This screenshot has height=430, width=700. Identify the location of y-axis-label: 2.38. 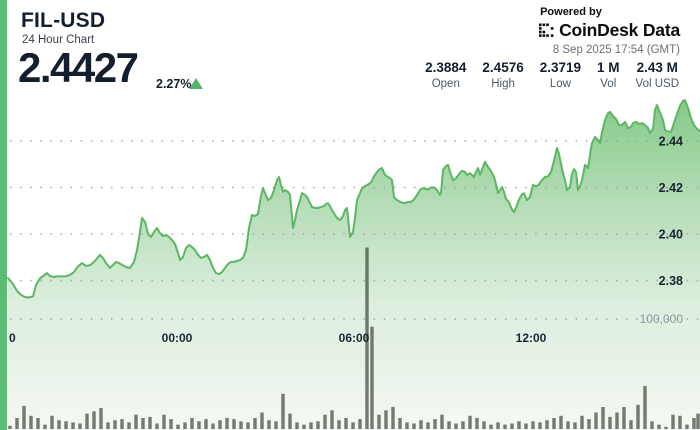
(671, 281).